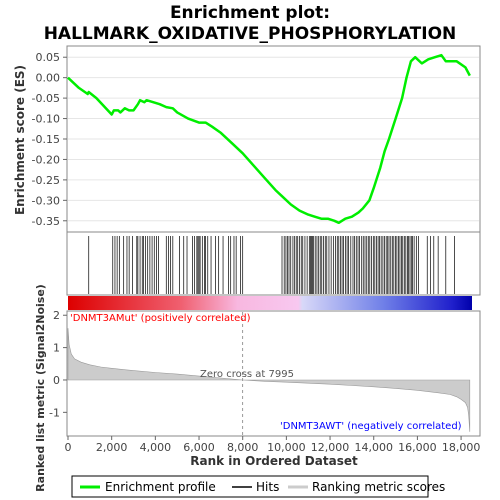 This screenshot has width=500, height=500. I want to click on es-y-tick-label: -0.20, so click(46, 159).